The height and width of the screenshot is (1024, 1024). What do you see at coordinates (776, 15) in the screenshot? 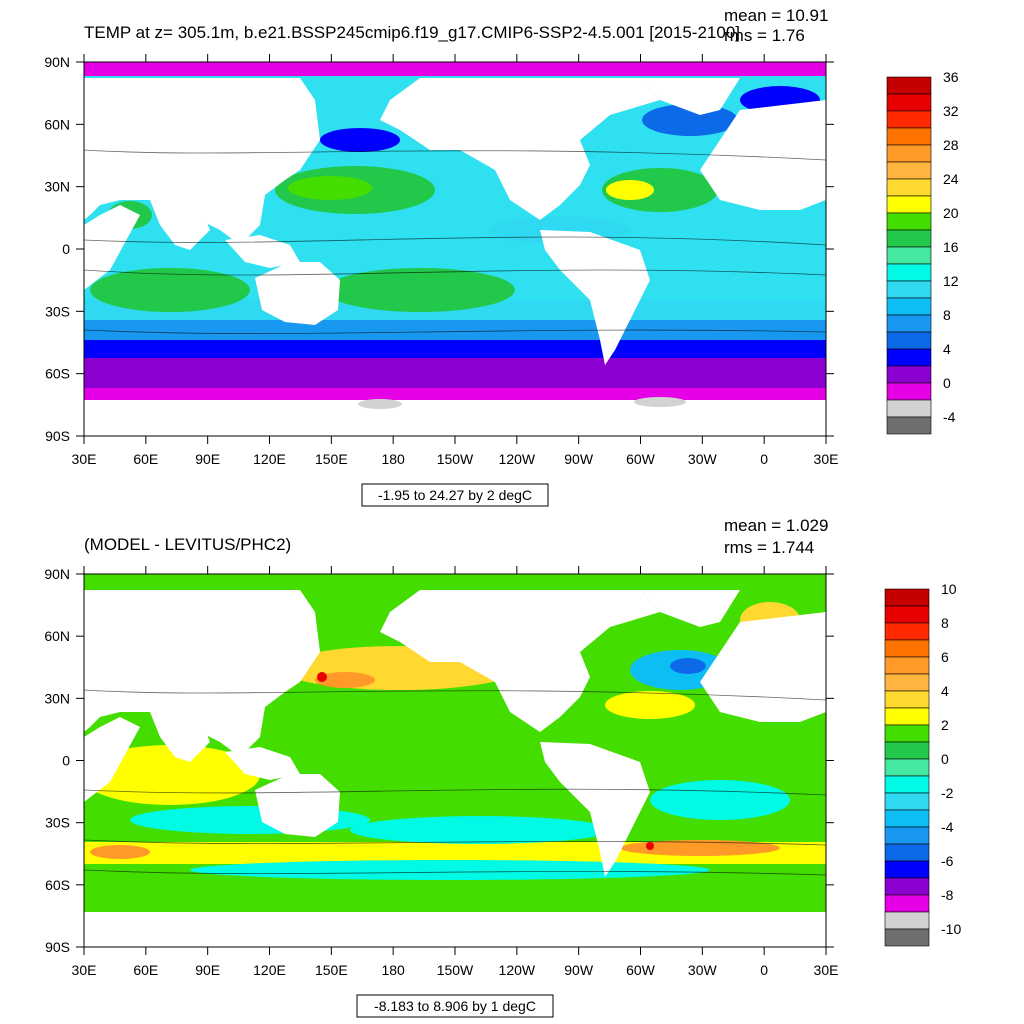
I see `top-mean-label: mean = 10.91` at bounding box center [776, 15].